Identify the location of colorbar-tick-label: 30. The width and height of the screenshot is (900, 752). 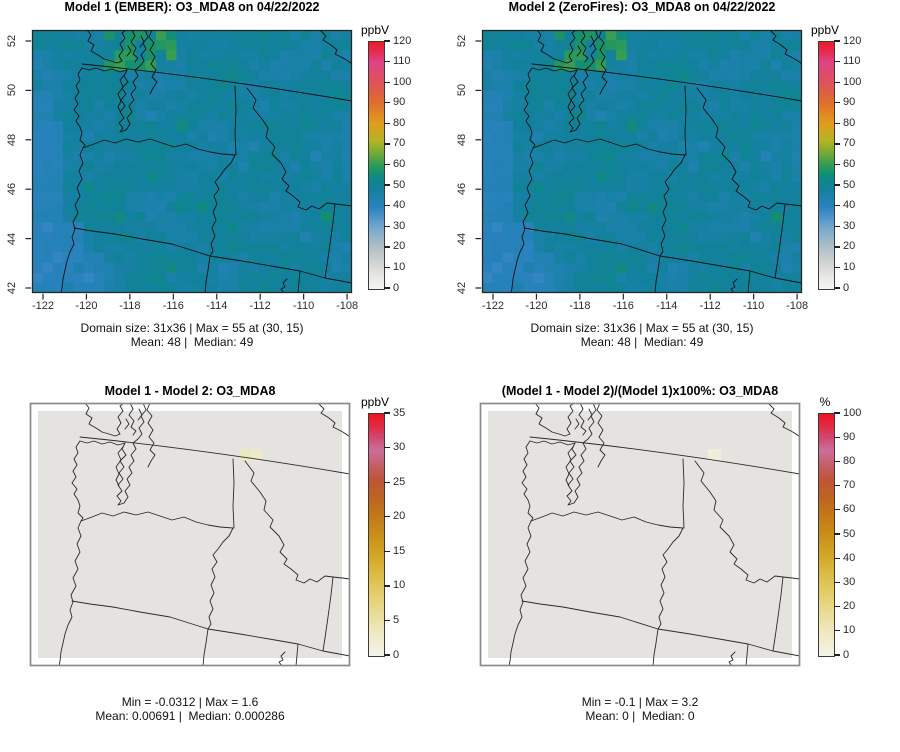
(849, 581).